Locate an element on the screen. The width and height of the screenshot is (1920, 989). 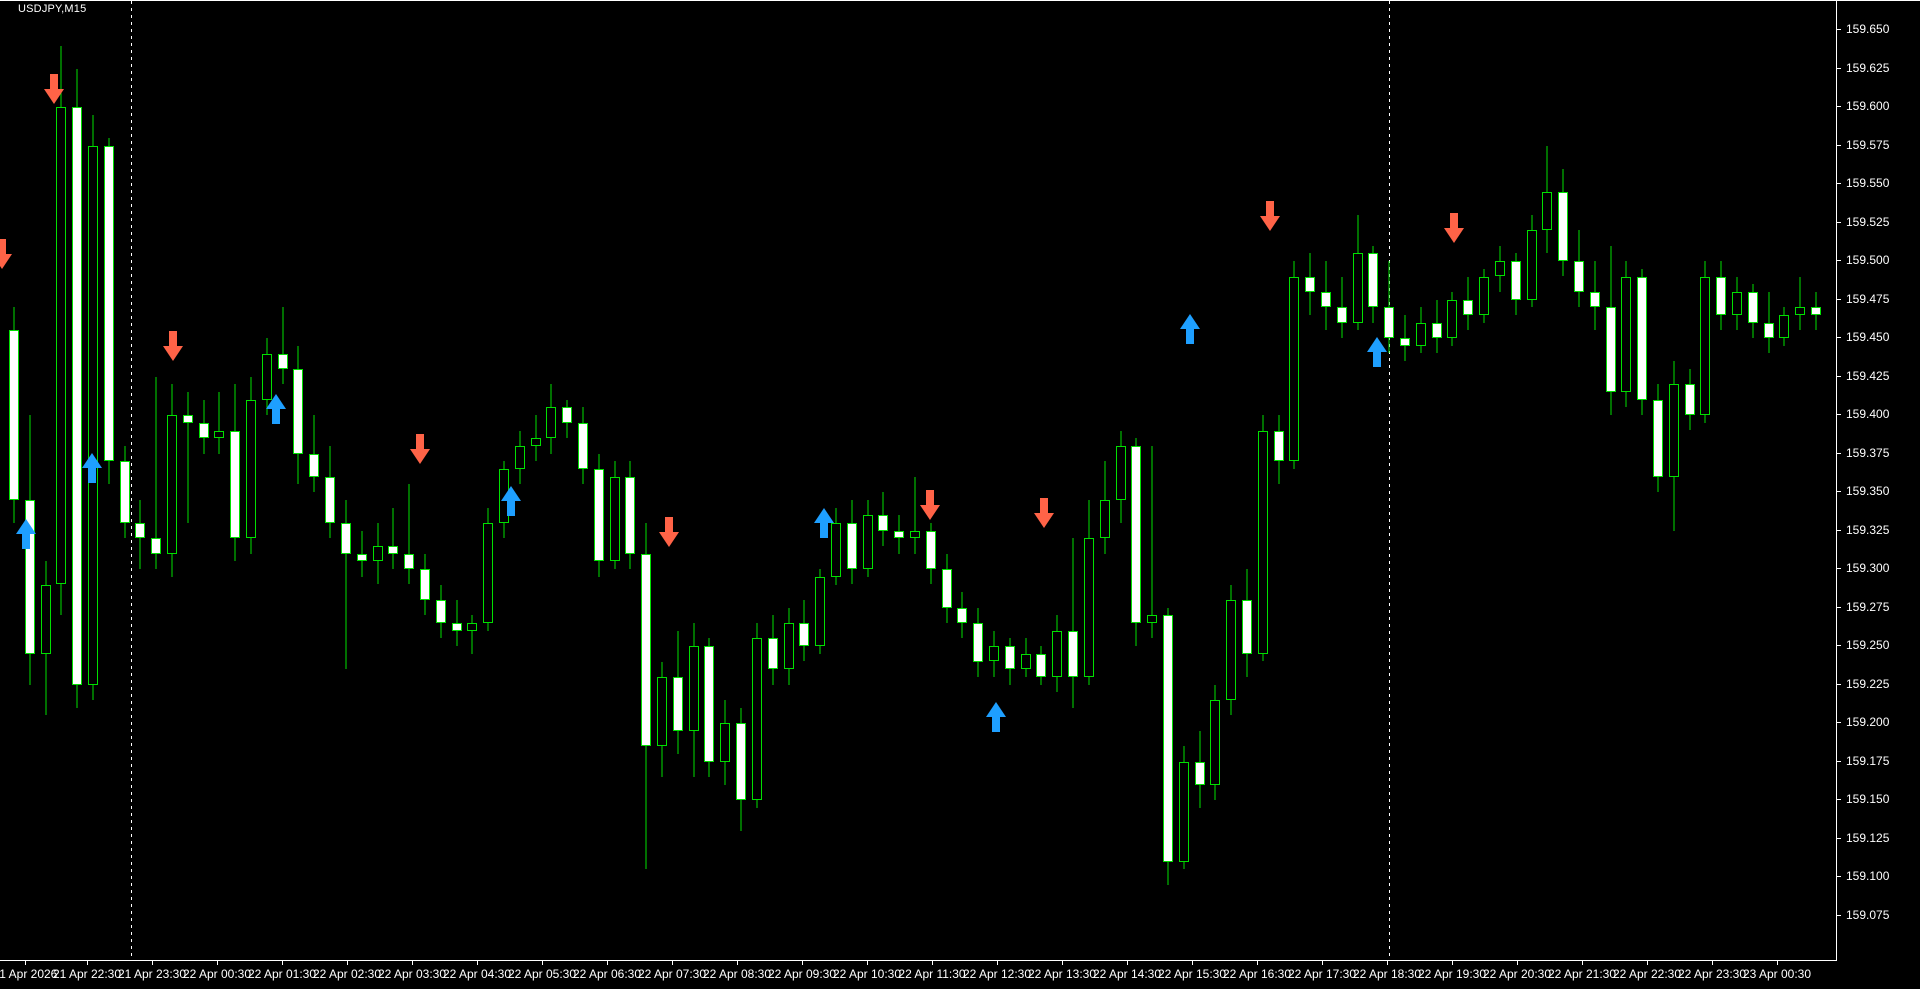
price-tick-label: 159.075 is located at coordinates (1868, 914).